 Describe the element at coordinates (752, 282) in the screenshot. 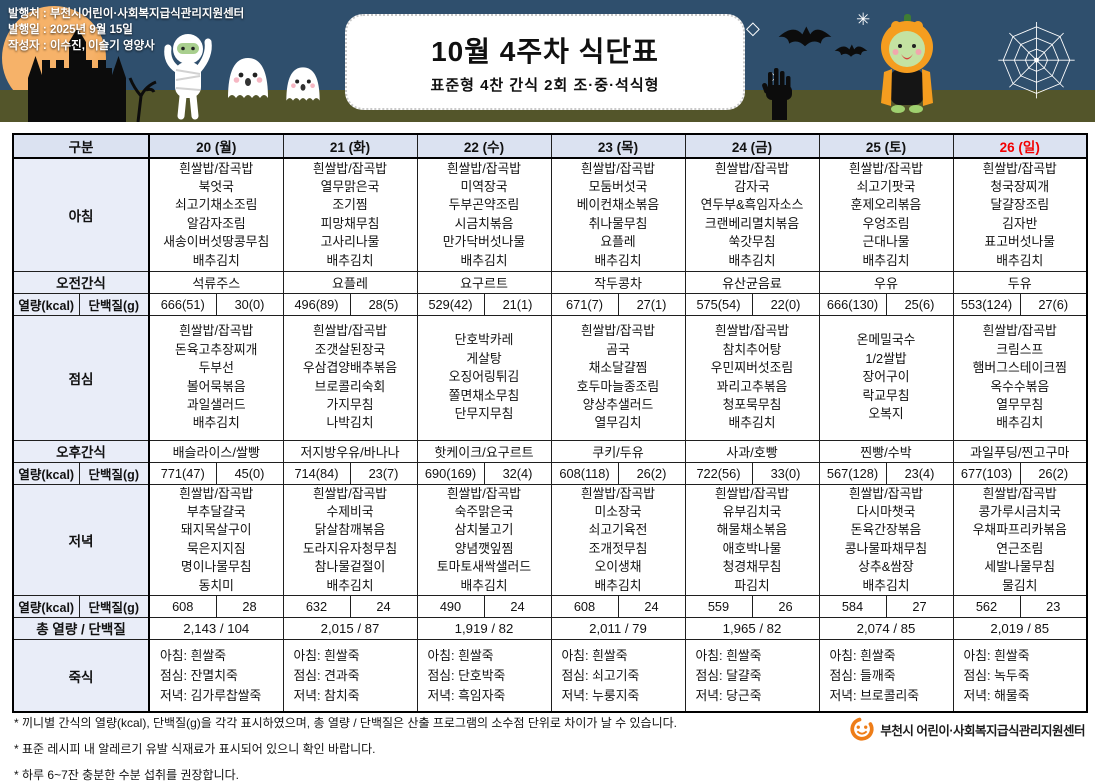

I see `am_snack-cell: 유산균음료` at that location.